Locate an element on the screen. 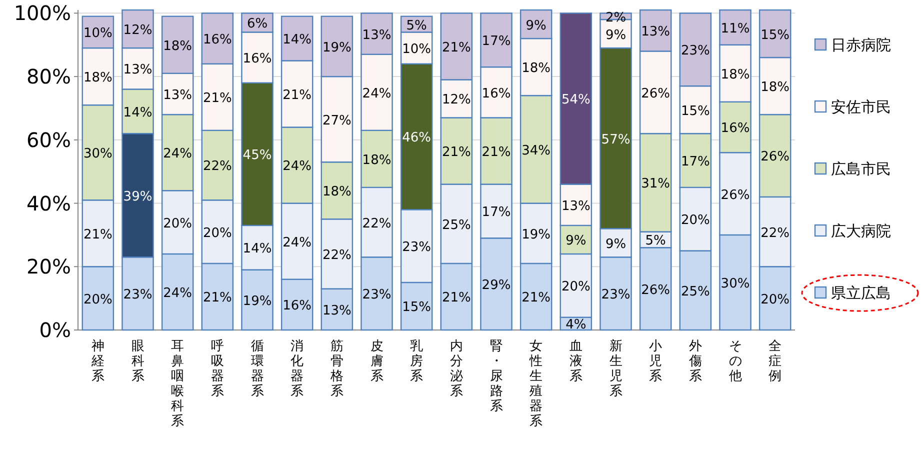  x-tick-label: 全症例 is located at coordinates (775, 361).